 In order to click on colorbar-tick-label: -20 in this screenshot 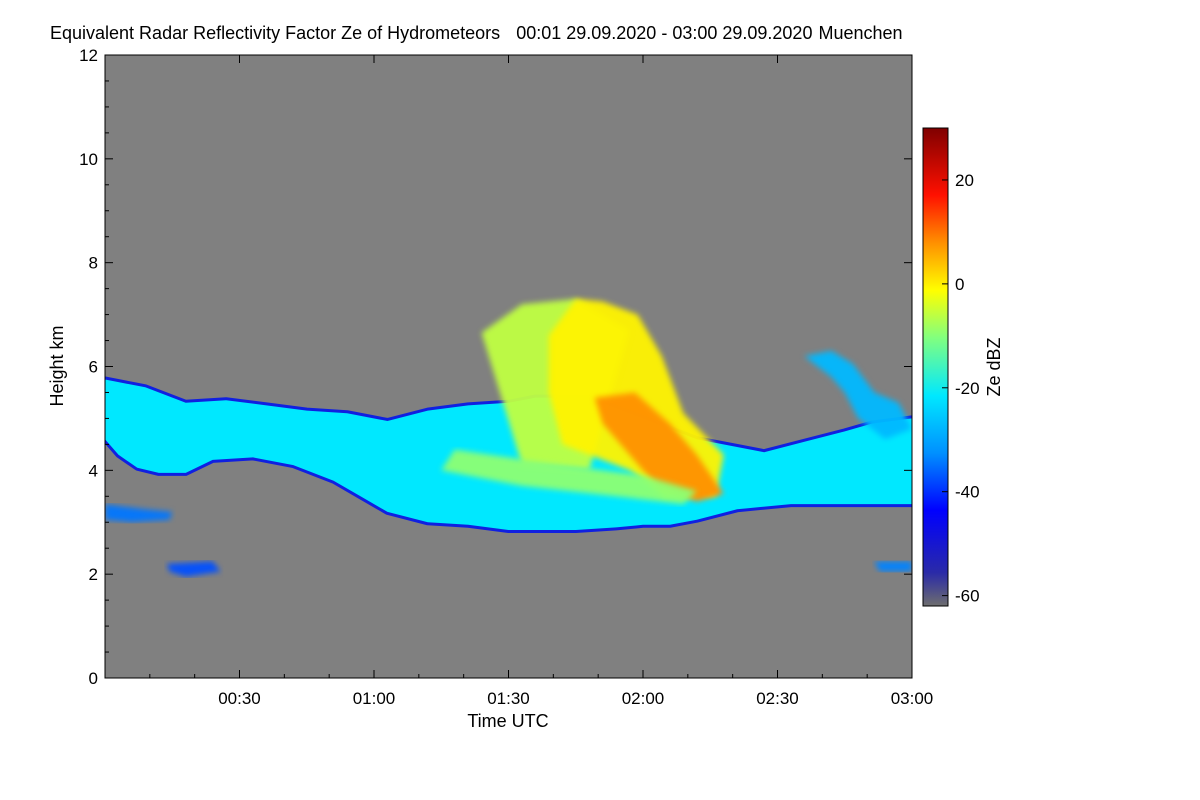, I will do `click(967, 388)`.